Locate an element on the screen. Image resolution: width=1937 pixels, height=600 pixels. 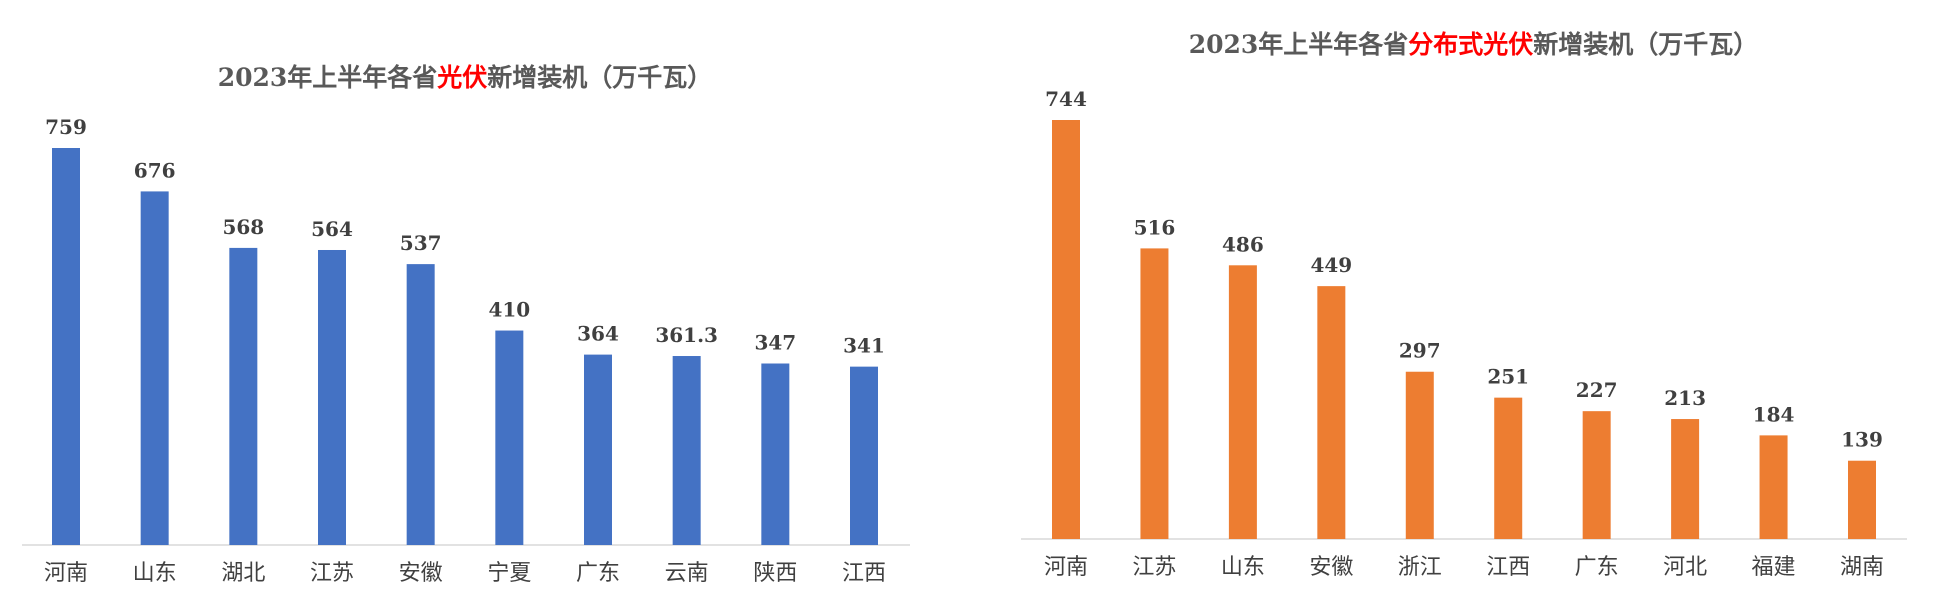
category-label-3: 江苏 is located at coordinates (332, 573).